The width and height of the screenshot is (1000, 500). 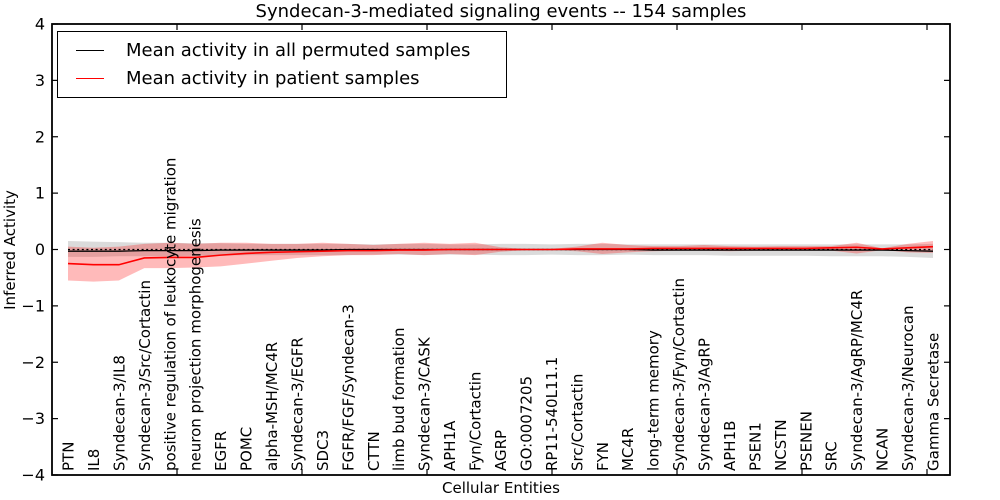 I want to click on x-category-label: Gamma Secretase, so click(x=934, y=402).